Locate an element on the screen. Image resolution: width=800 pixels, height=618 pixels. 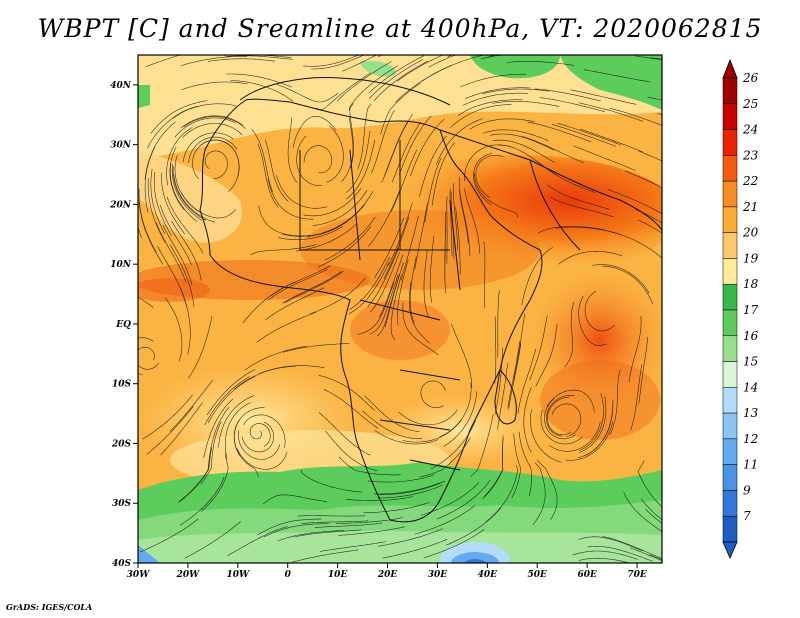
colorbar-label-11: 11 is located at coordinates (750, 465).